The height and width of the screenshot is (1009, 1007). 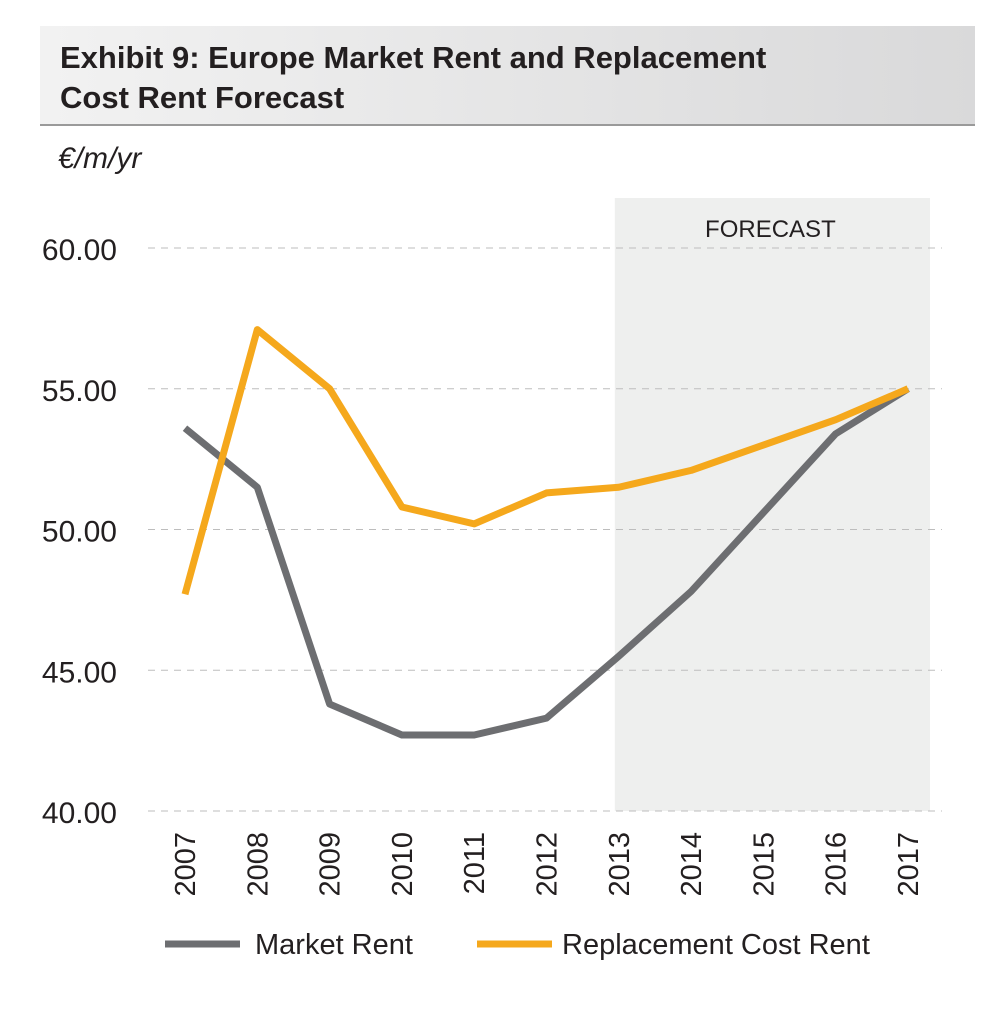 I want to click on x-tick-label: 2012, so click(x=548, y=864).